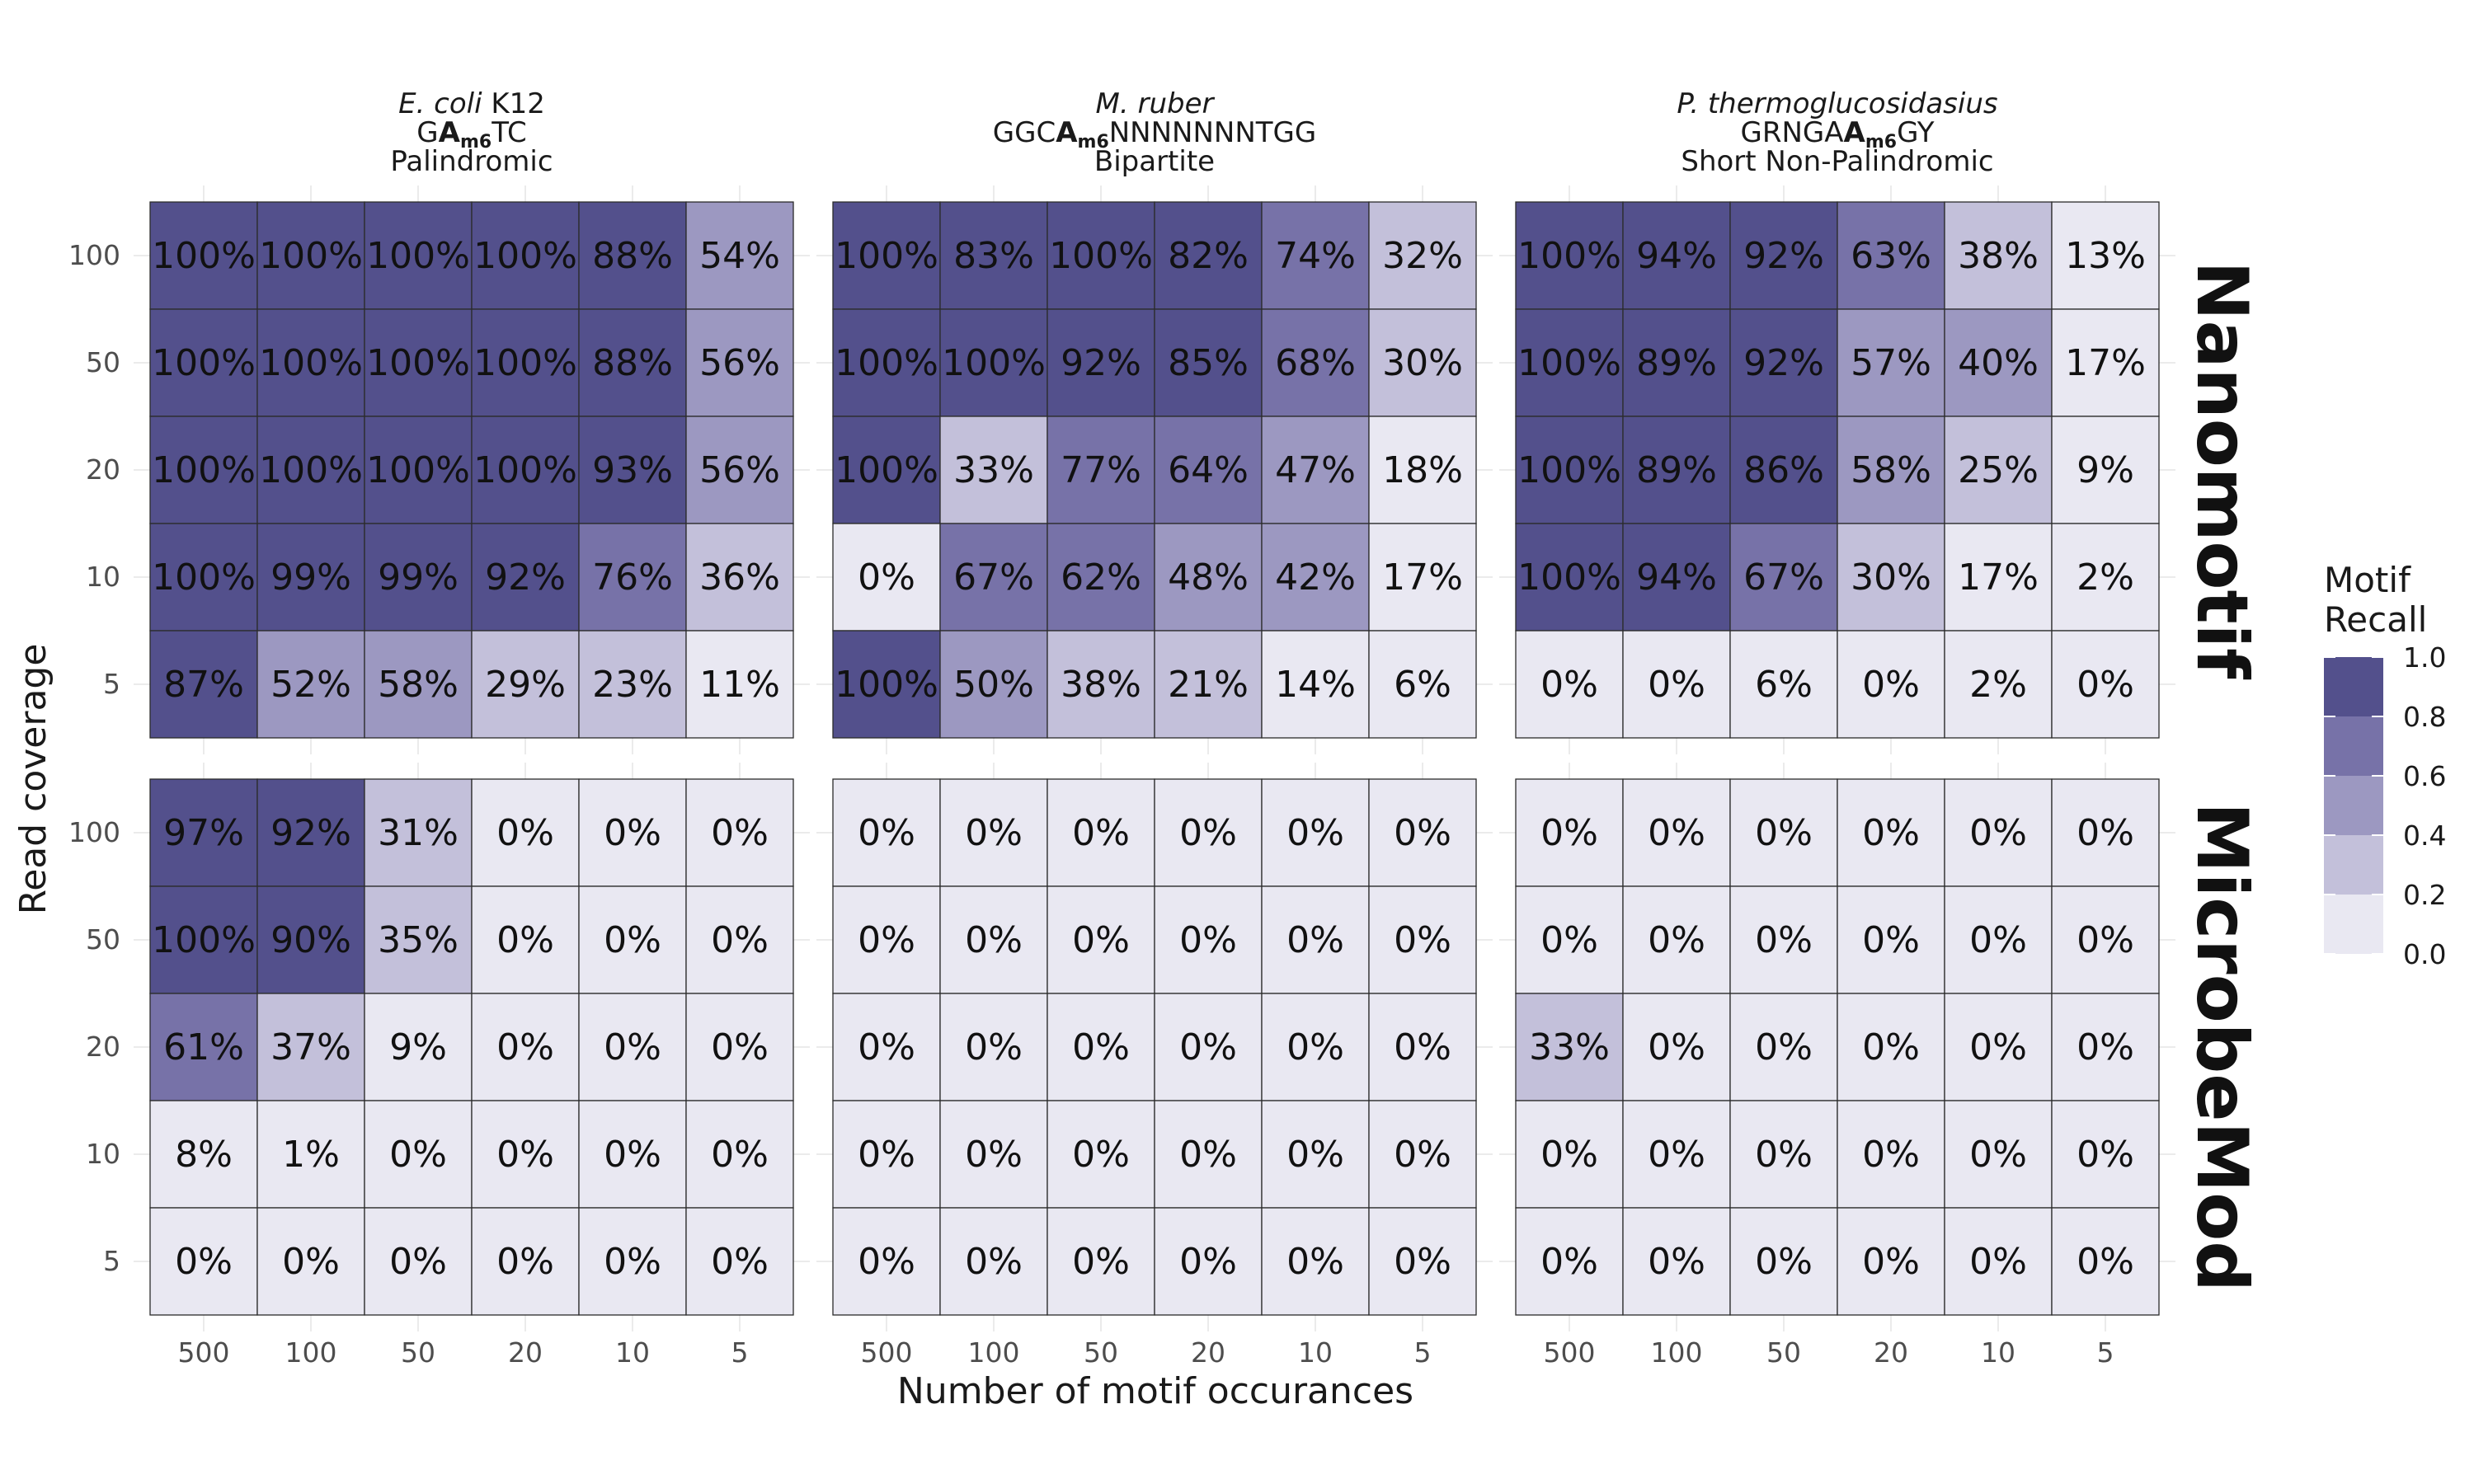 This screenshot has height=1484, width=2474. What do you see at coordinates (1423, 1352) in the screenshot?
I see `x-tick-label: 5` at bounding box center [1423, 1352].